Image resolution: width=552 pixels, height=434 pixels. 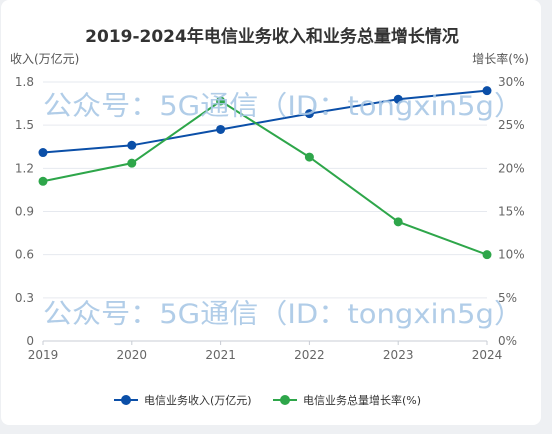 What do you see at coordinates (24, 82) in the screenshot?
I see `left-tick-label: 1.8` at bounding box center [24, 82].